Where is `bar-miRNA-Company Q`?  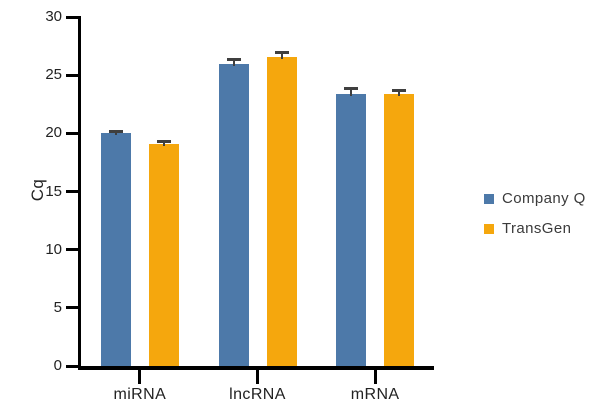
bar-miRNA-Company Q is located at coordinates (115, 249).